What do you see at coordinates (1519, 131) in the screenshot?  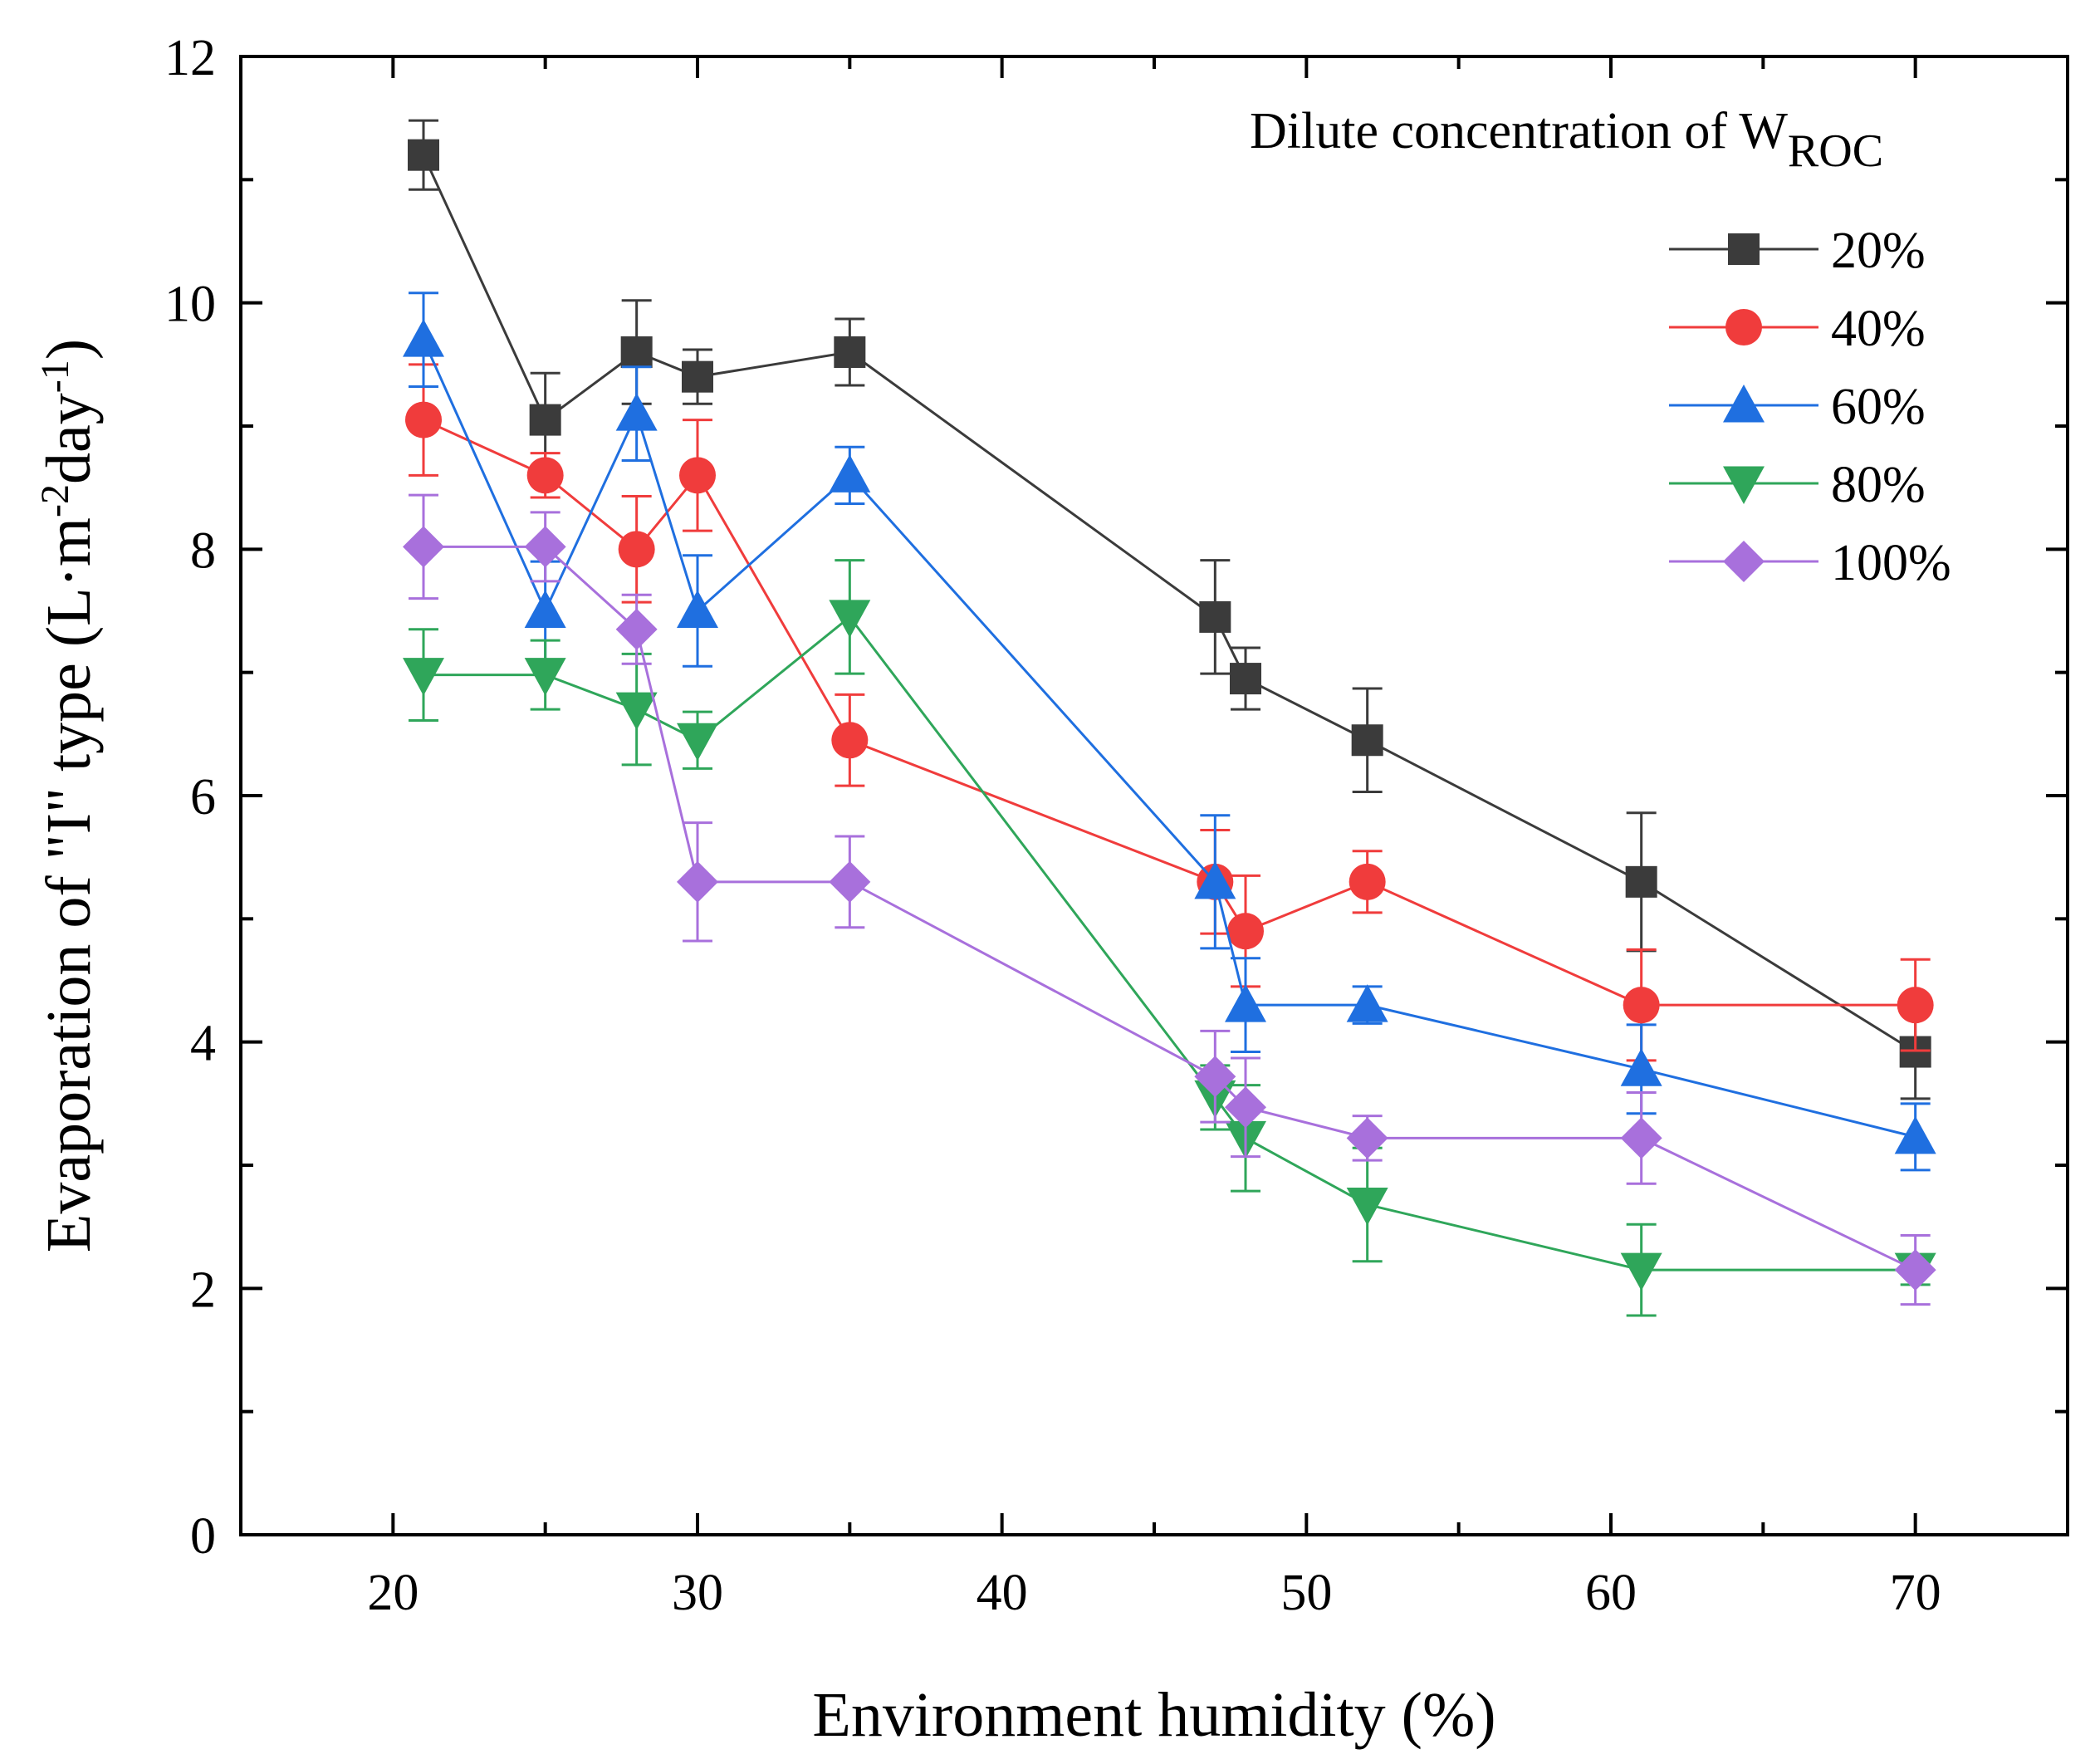 I see `legend-title-main: Dilute concentration of W` at bounding box center [1519, 131].